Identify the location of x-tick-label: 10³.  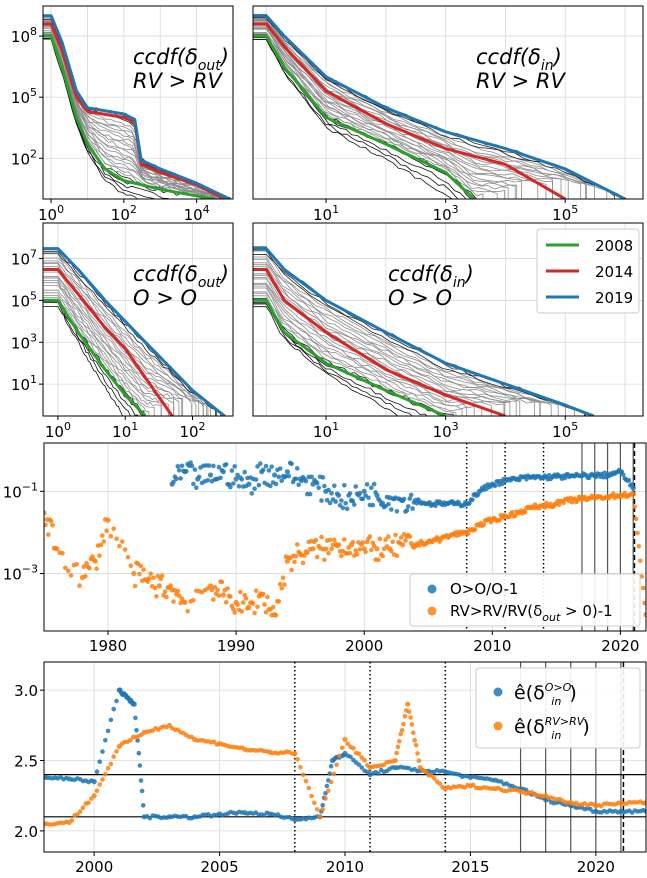
(446, 430).